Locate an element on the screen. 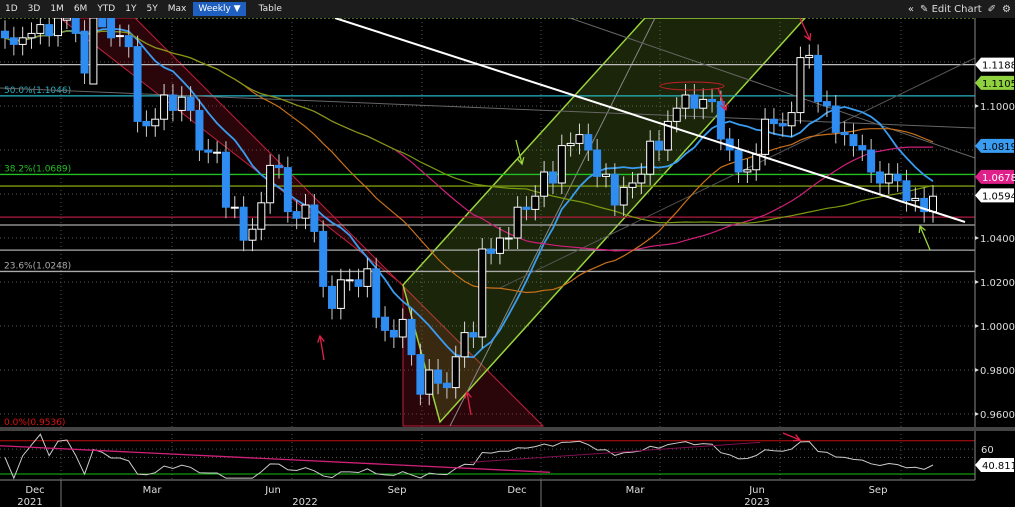 This screenshot has width=1015, height=507. chart-tools: « ✎ Edit Chart ✐ ⚙ is located at coordinates (959, 9).